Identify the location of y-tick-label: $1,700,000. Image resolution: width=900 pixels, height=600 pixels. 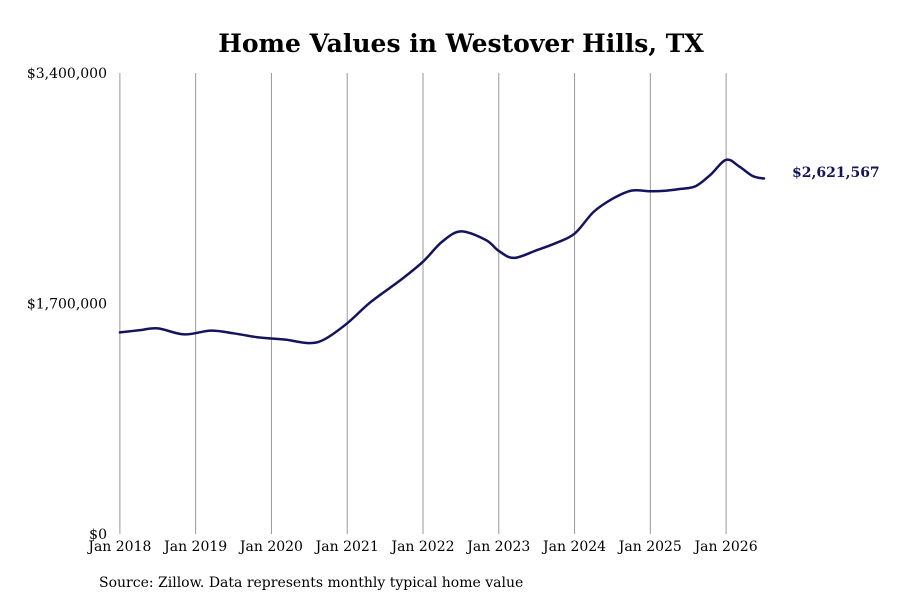
(67, 305).